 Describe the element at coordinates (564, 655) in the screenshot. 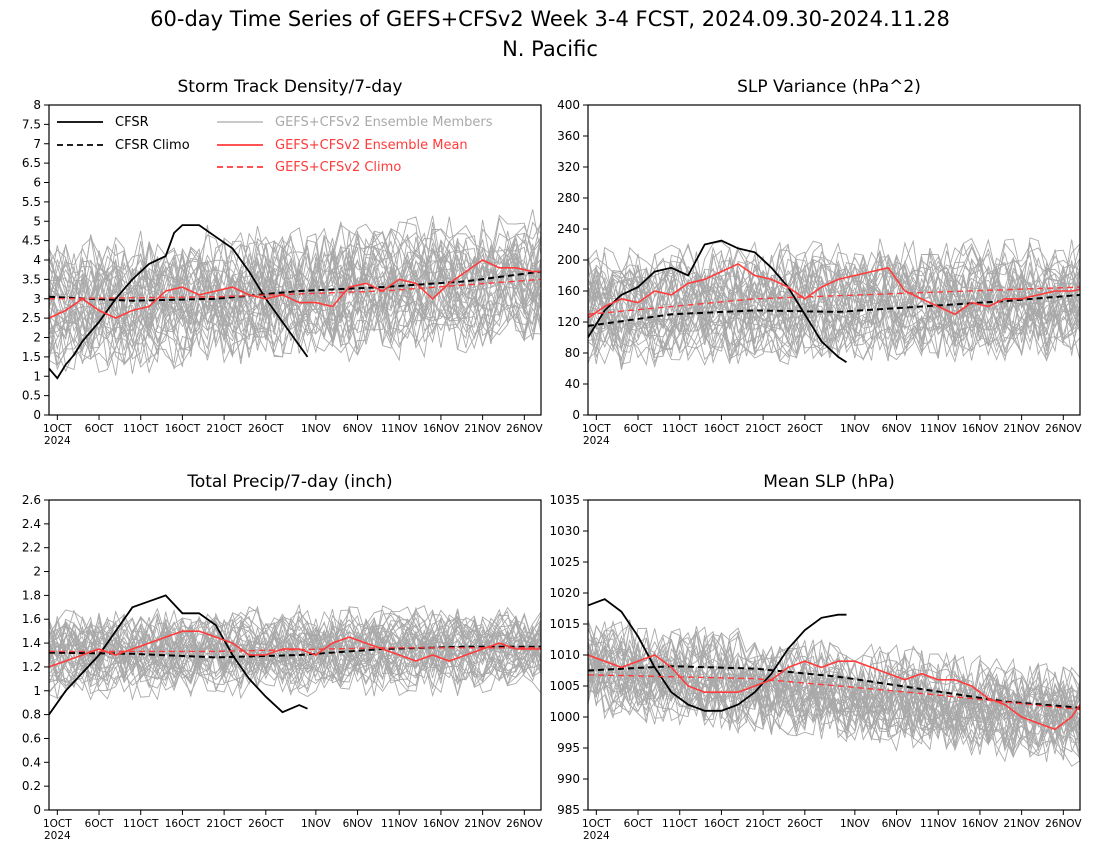

I see `y-tick-label: 1010` at that location.